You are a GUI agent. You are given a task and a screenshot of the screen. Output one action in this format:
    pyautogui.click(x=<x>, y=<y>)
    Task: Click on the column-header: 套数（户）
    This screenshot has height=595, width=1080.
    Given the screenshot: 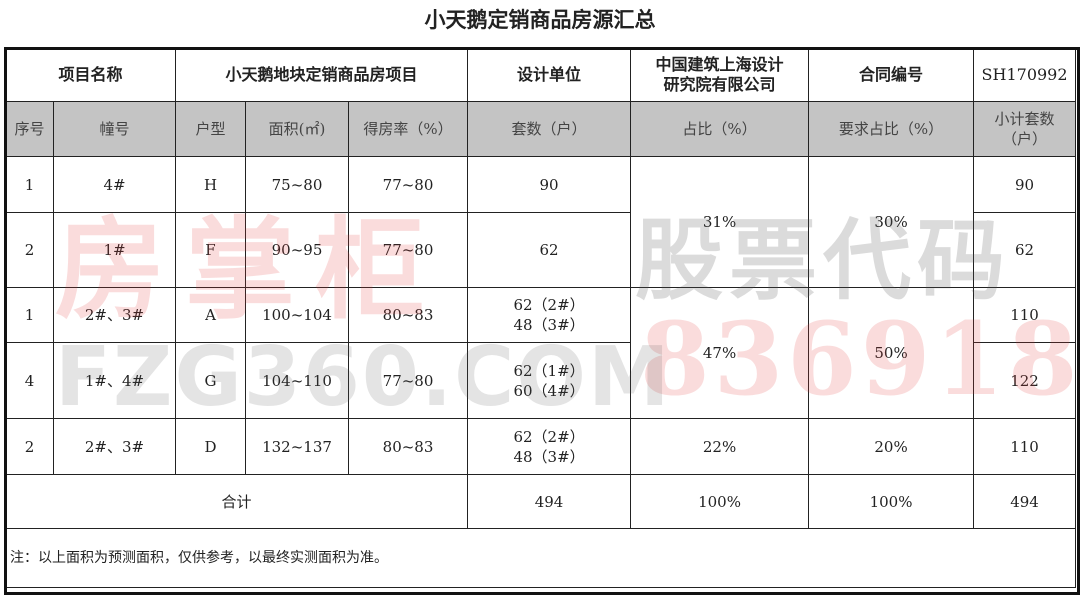 What is the action you would take?
    pyautogui.click(x=549, y=129)
    